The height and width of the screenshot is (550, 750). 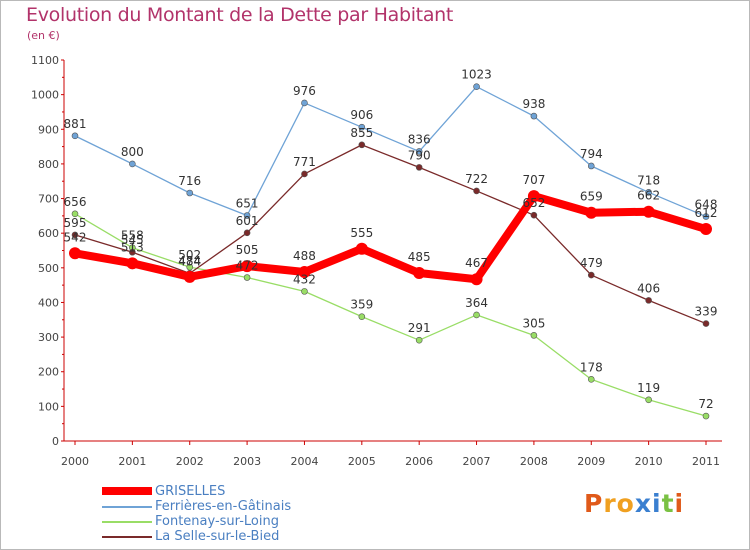 I want to click on data-label: 72, so click(x=705, y=404).